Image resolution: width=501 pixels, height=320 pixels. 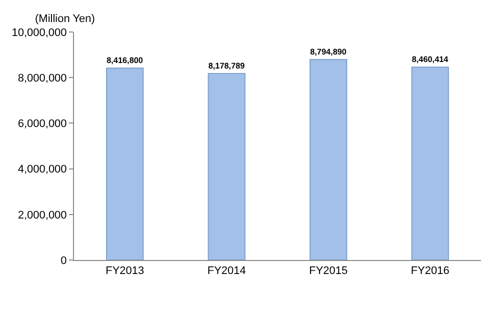 I want to click on x-tick-label: FY2016, so click(x=430, y=271).